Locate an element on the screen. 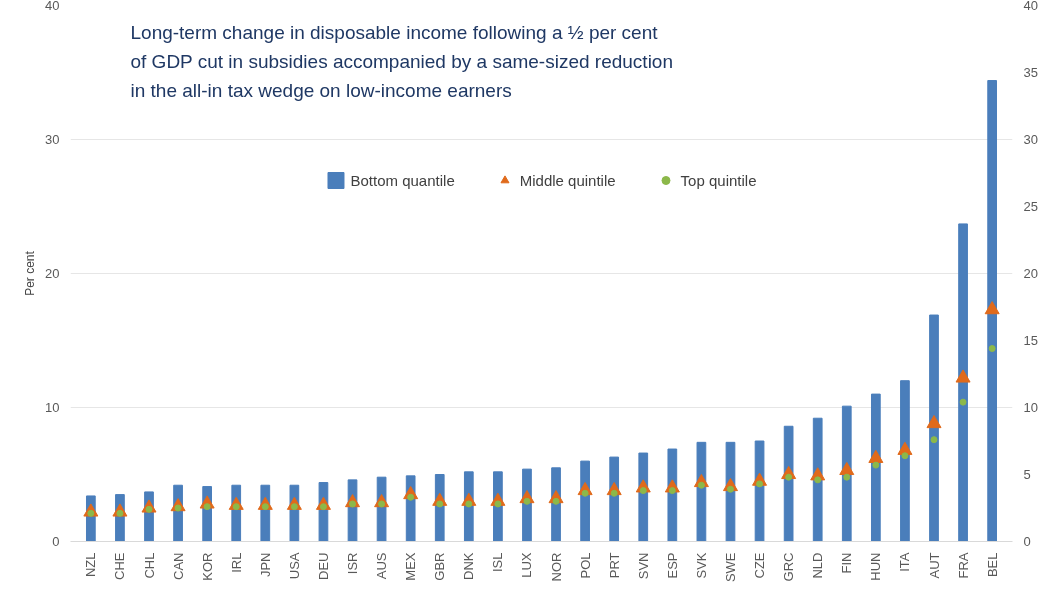 The width and height of the screenshot is (1049, 591). x-tick-label: ITA is located at coordinates (905, 562).